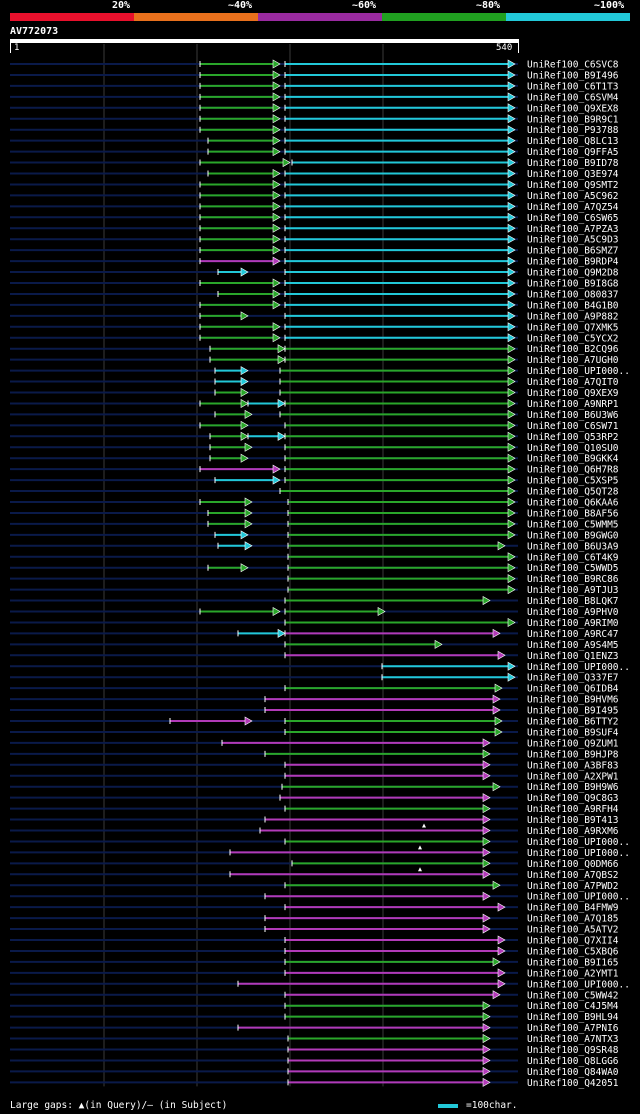 This screenshot has height=1114, width=640. I want to click on hit-row: UniRef100_B9GKK4, so click(314, 459).